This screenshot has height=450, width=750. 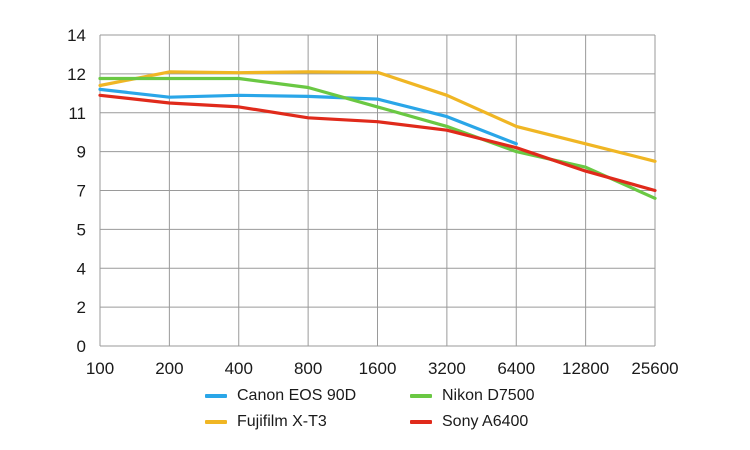 I want to click on y-tick-label: 12, so click(x=76, y=74).